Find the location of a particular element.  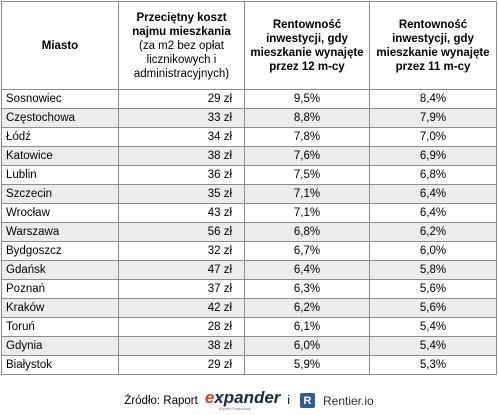

cell-city: Toruń is located at coordinates (60, 327).